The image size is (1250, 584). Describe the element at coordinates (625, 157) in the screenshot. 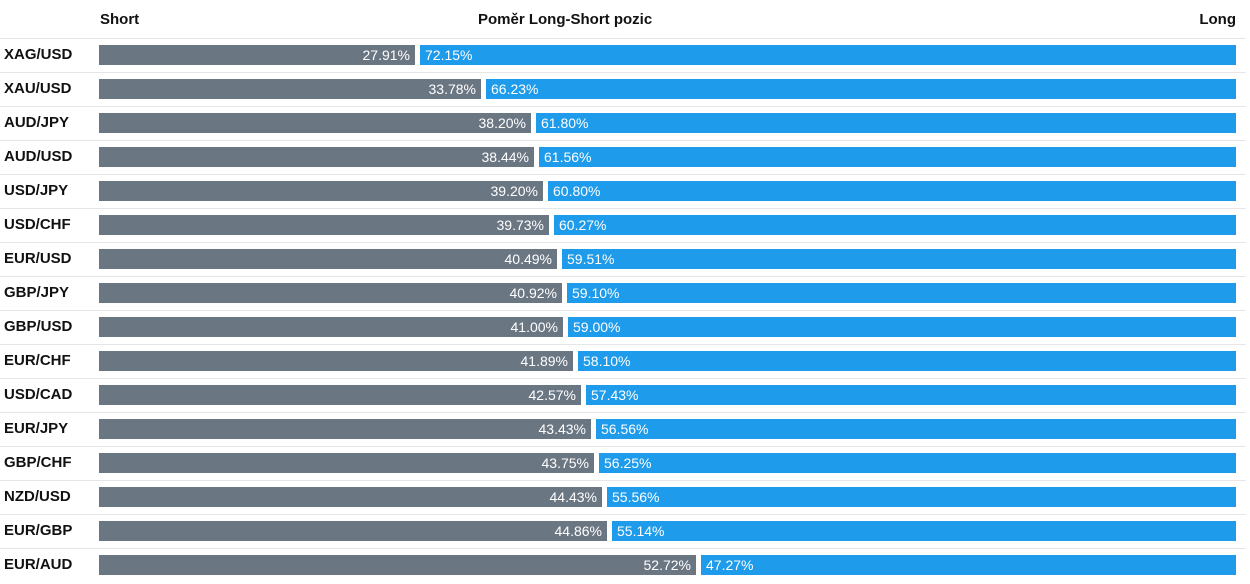

I see `table-row: AUD/USD 38.44% 61.56%` at that location.